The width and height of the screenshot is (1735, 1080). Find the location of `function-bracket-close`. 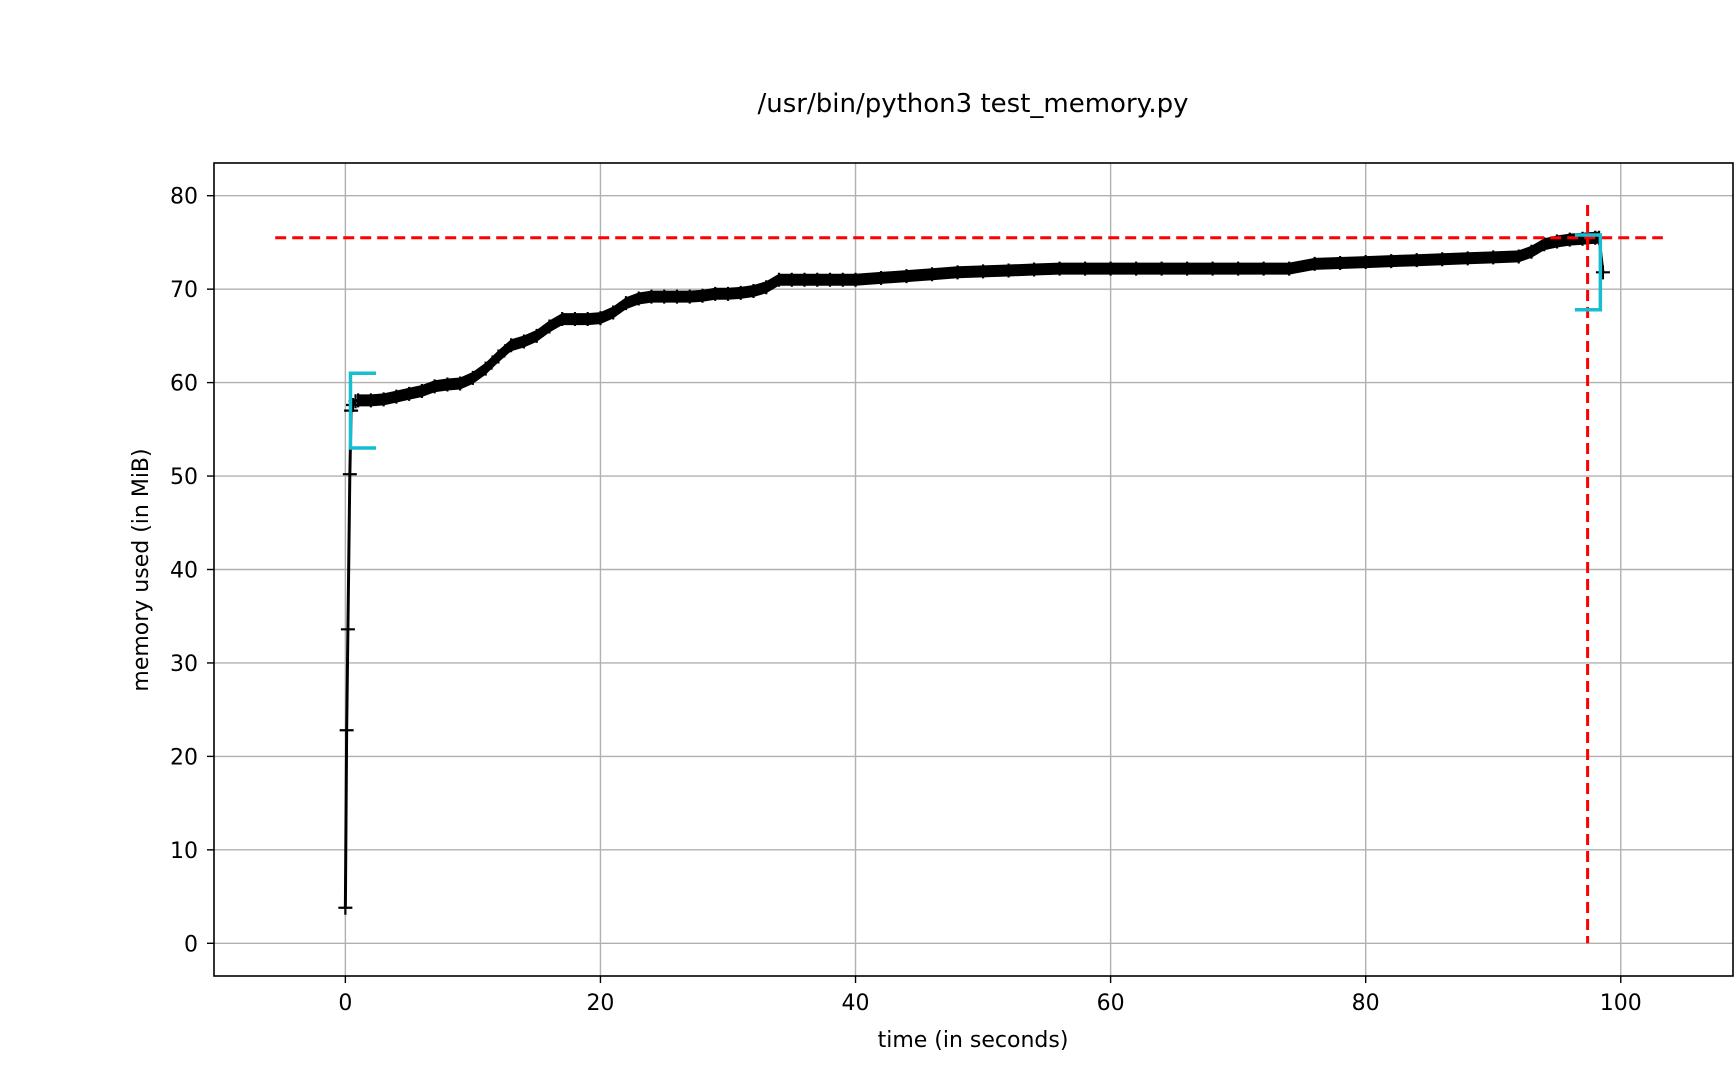

function-bracket-close is located at coordinates (1588, 272).